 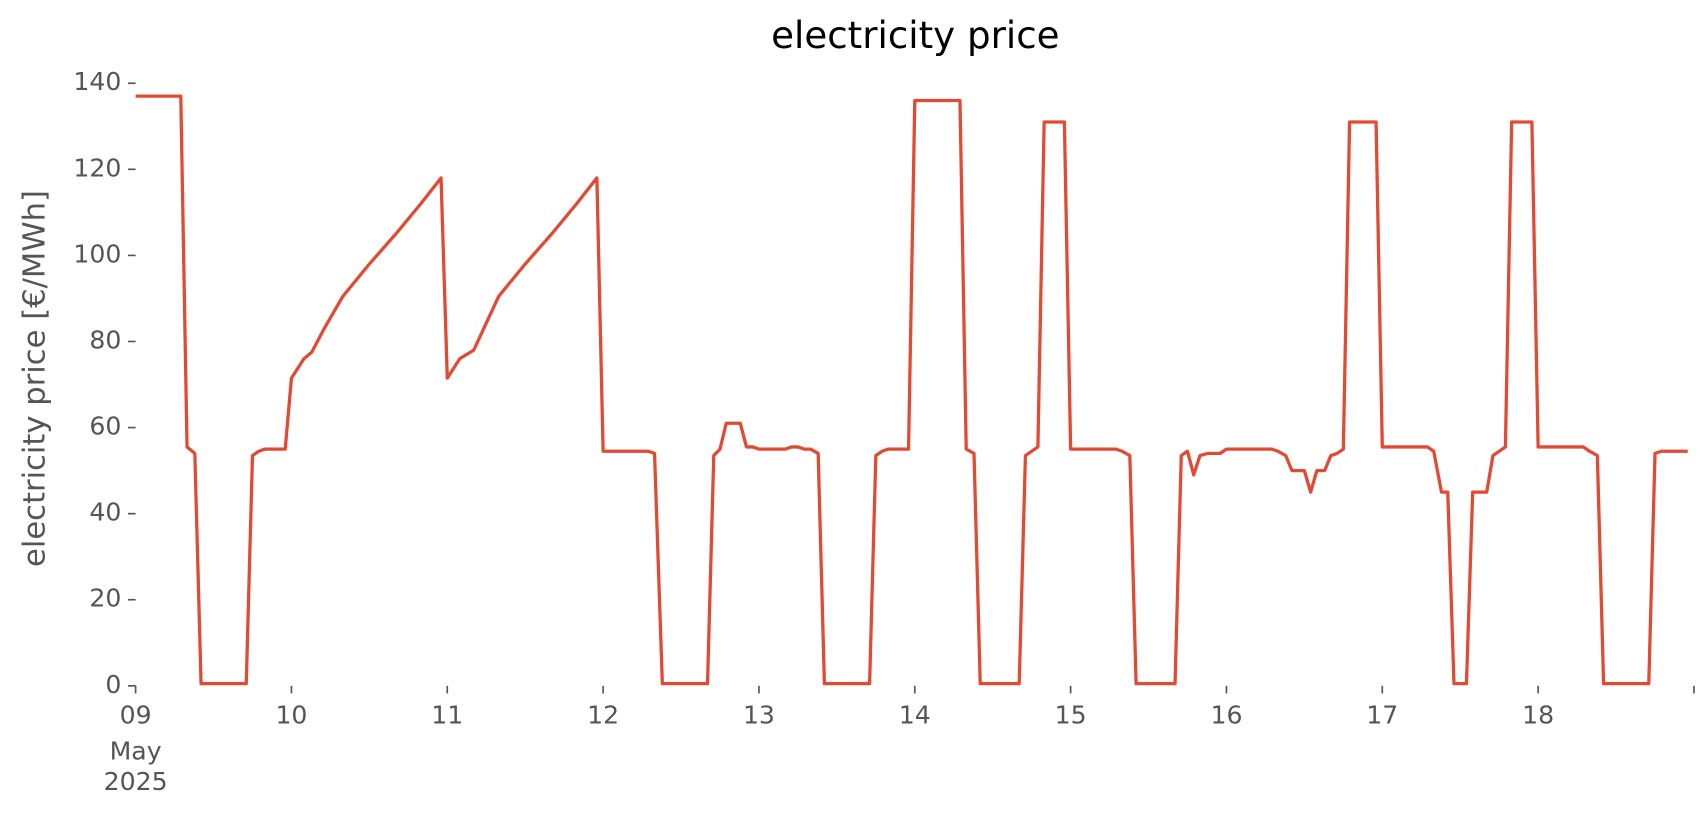 What do you see at coordinates (1226, 714) in the screenshot?
I see `x-tick-label: 16` at bounding box center [1226, 714].